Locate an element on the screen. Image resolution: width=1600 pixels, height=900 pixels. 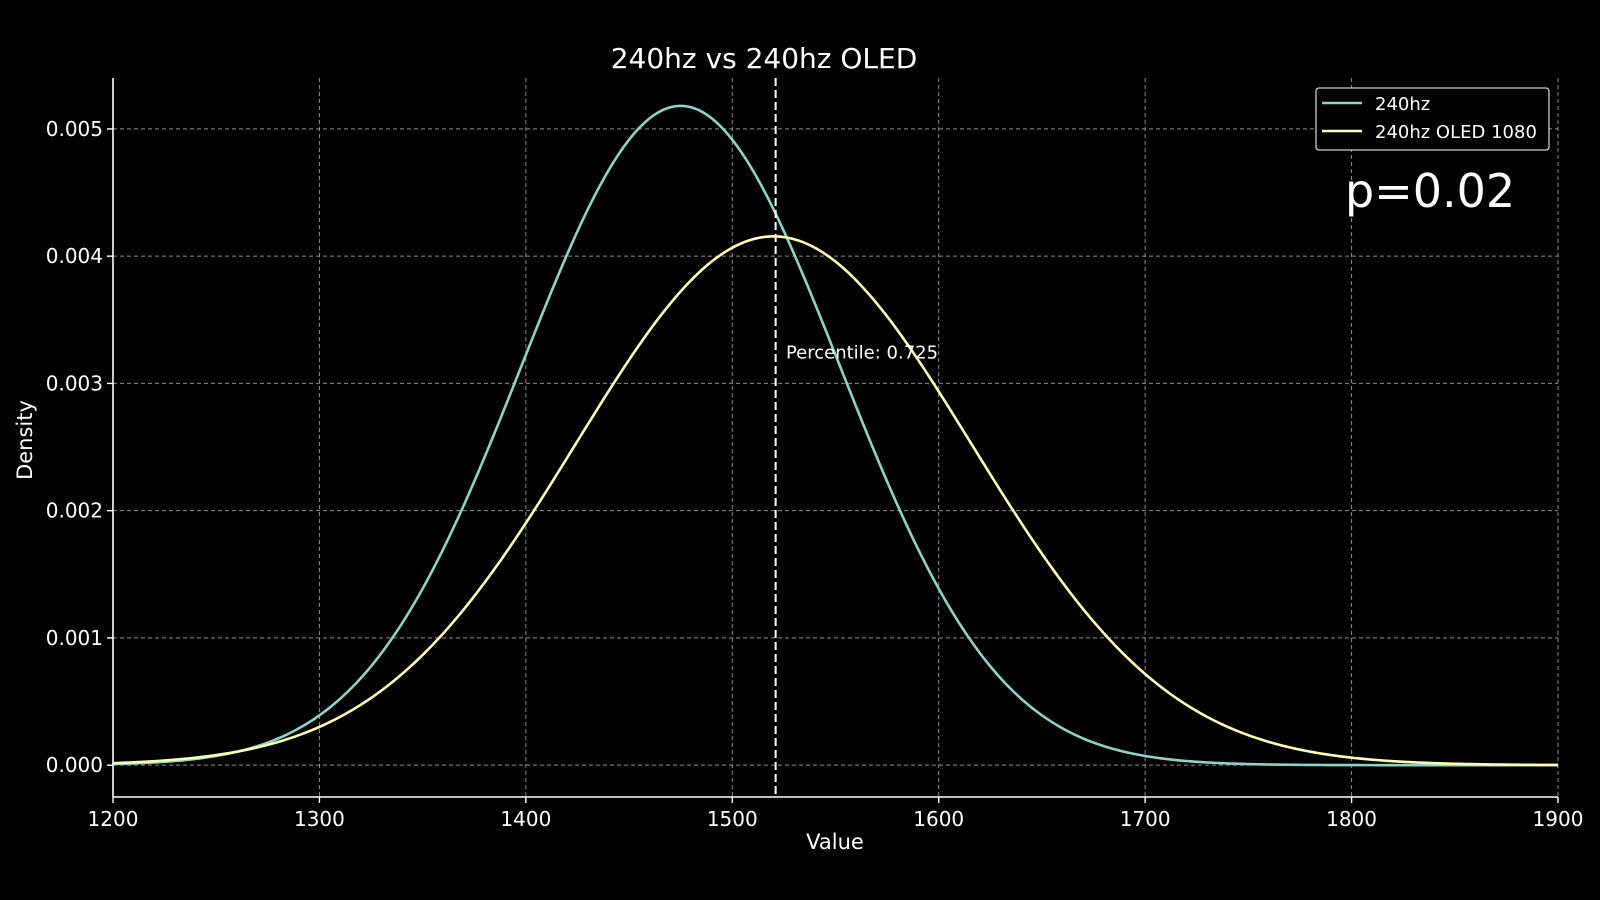
y-tick-label: 0.001 is located at coordinates (74, 638).